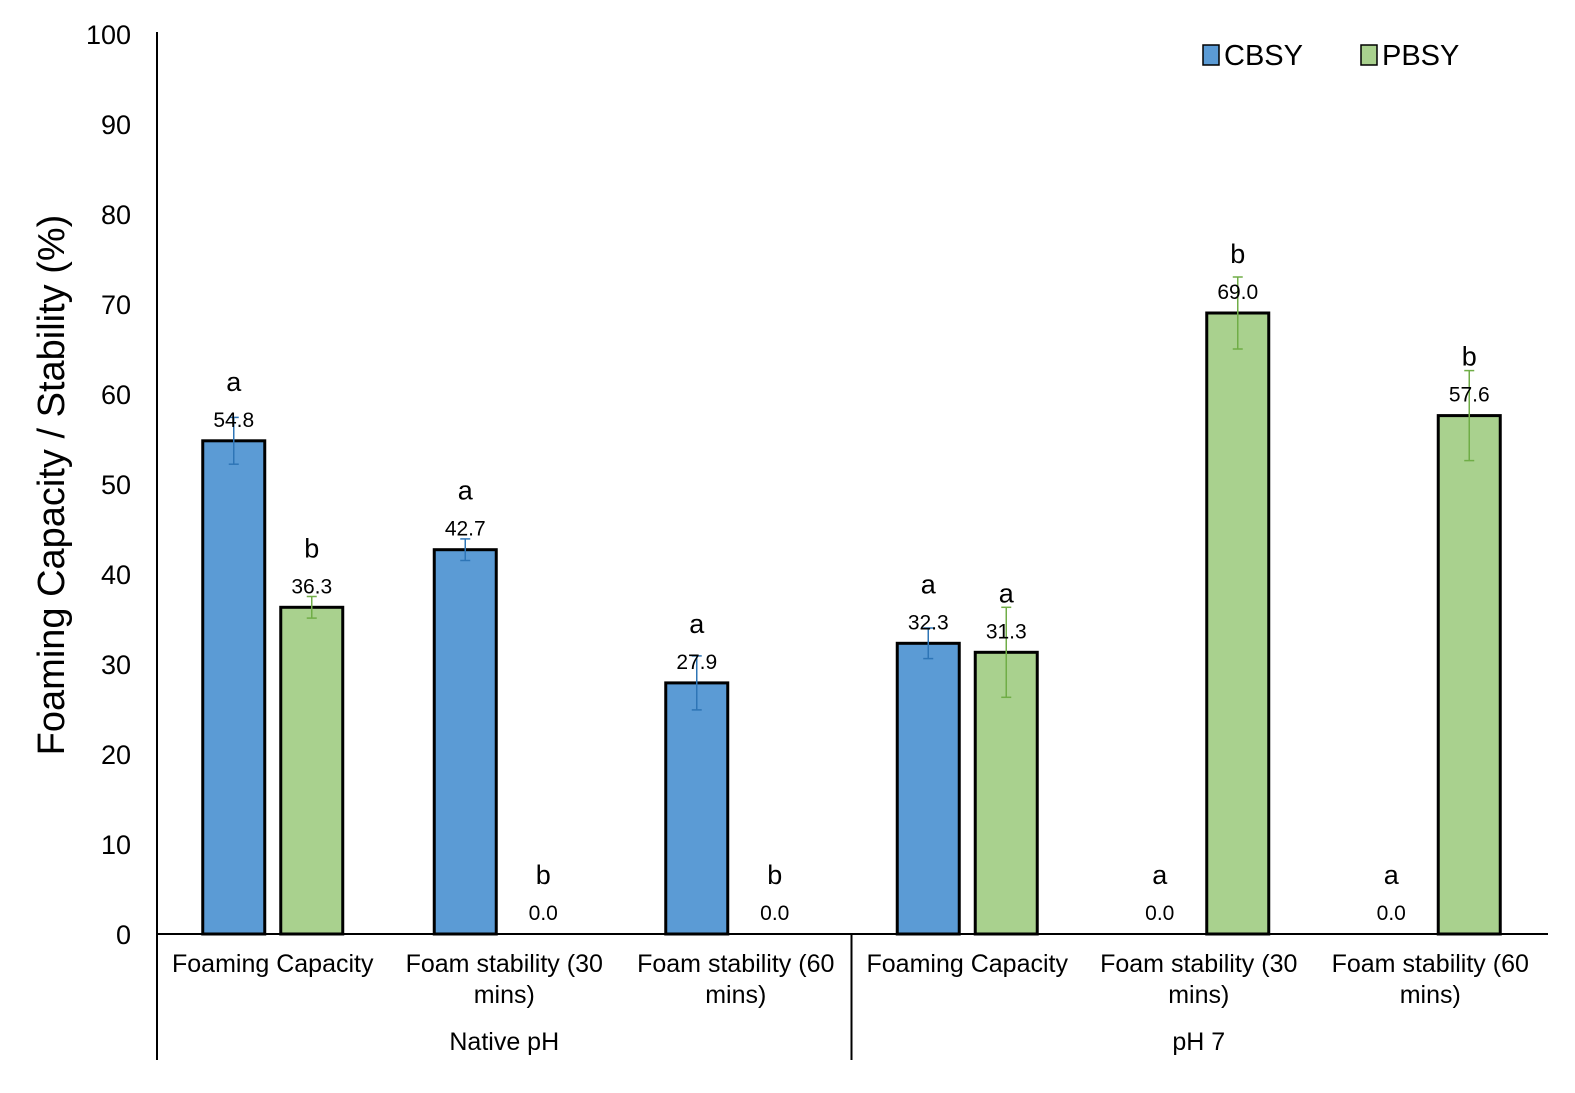  I want to click on data-label: 57.6, so click(1469, 395).